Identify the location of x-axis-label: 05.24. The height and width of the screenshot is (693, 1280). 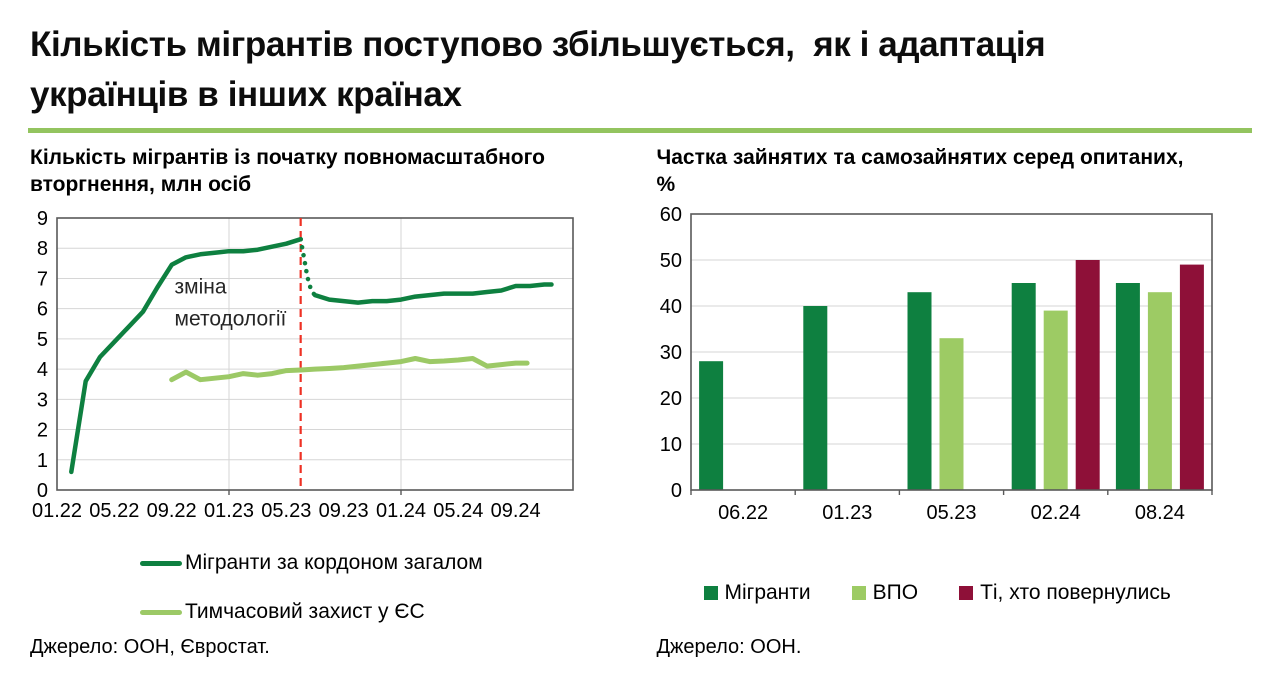
(458, 511).